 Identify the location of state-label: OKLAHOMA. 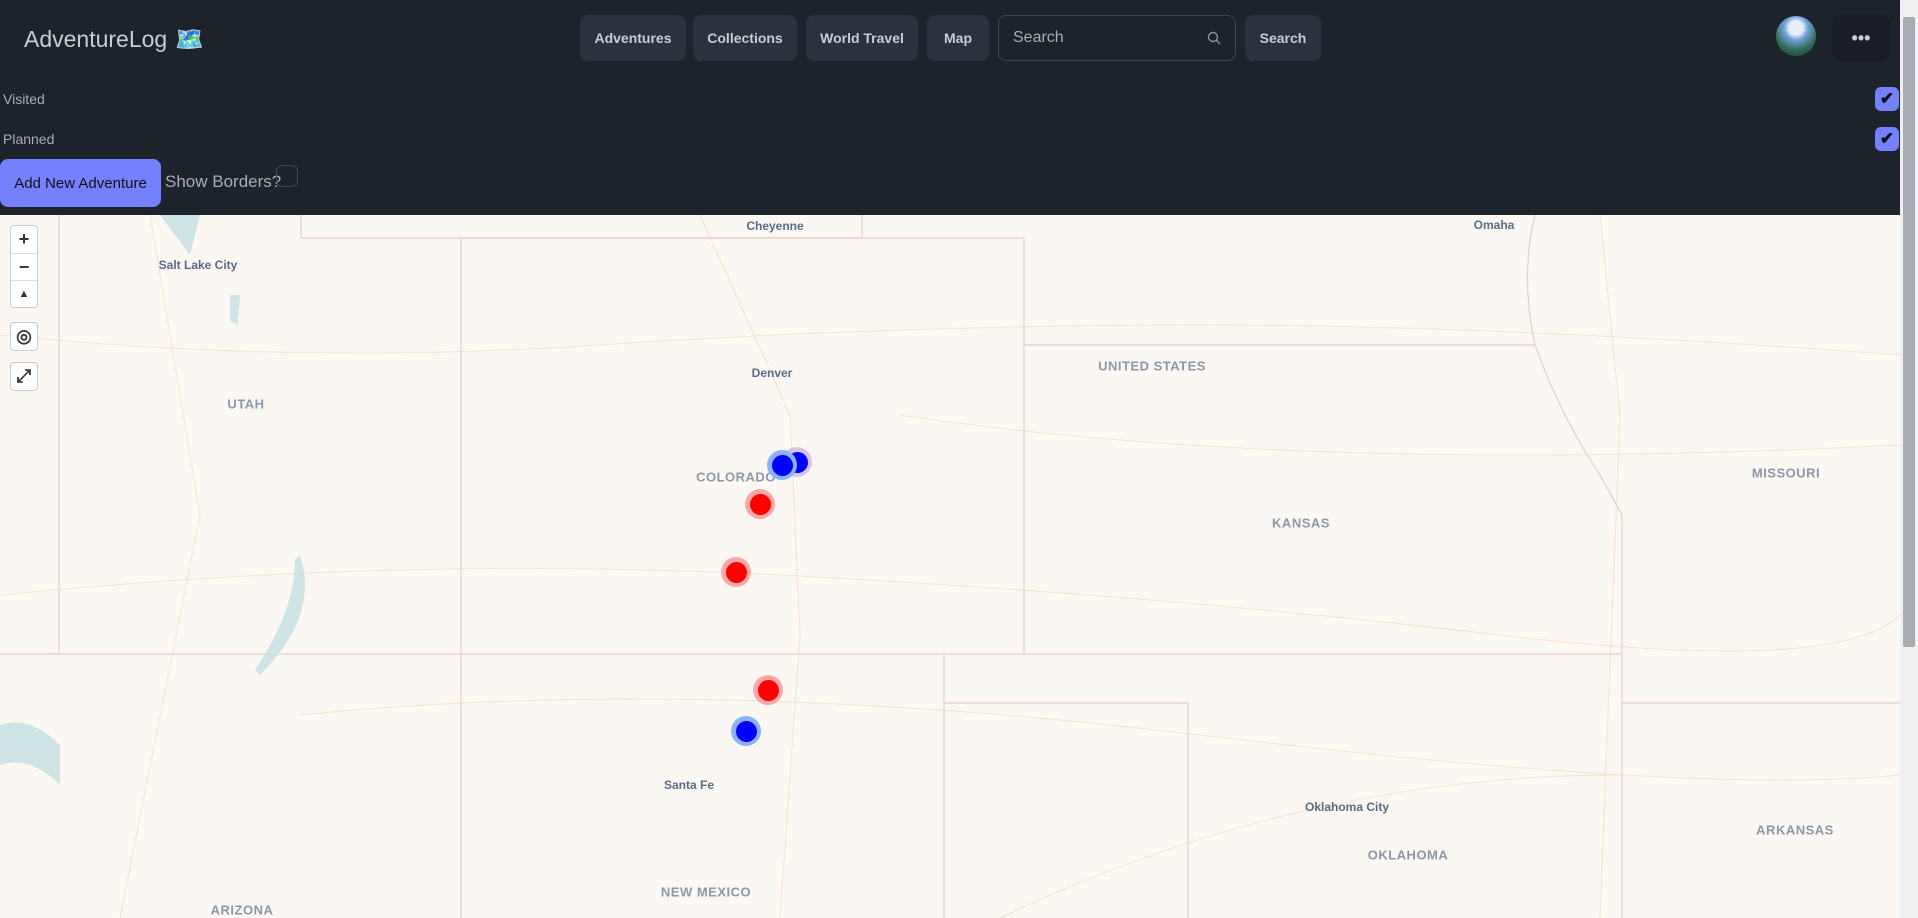
(1408, 855).